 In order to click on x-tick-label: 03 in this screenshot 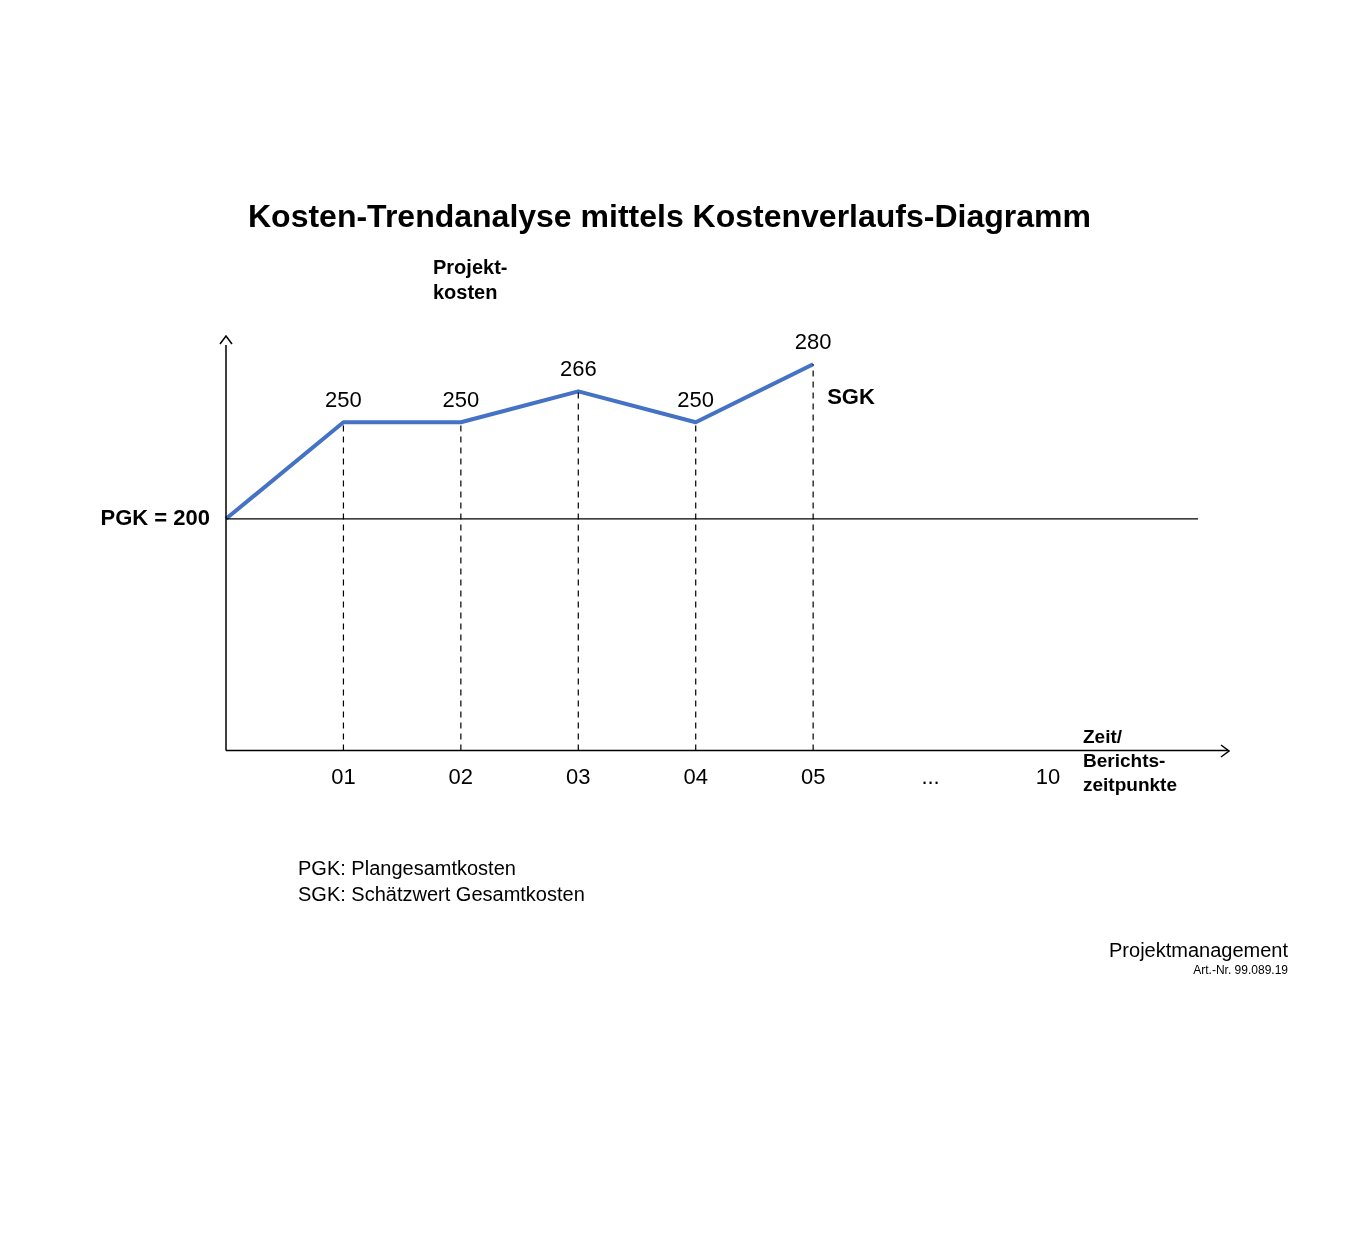, I will do `click(578, 776)`.